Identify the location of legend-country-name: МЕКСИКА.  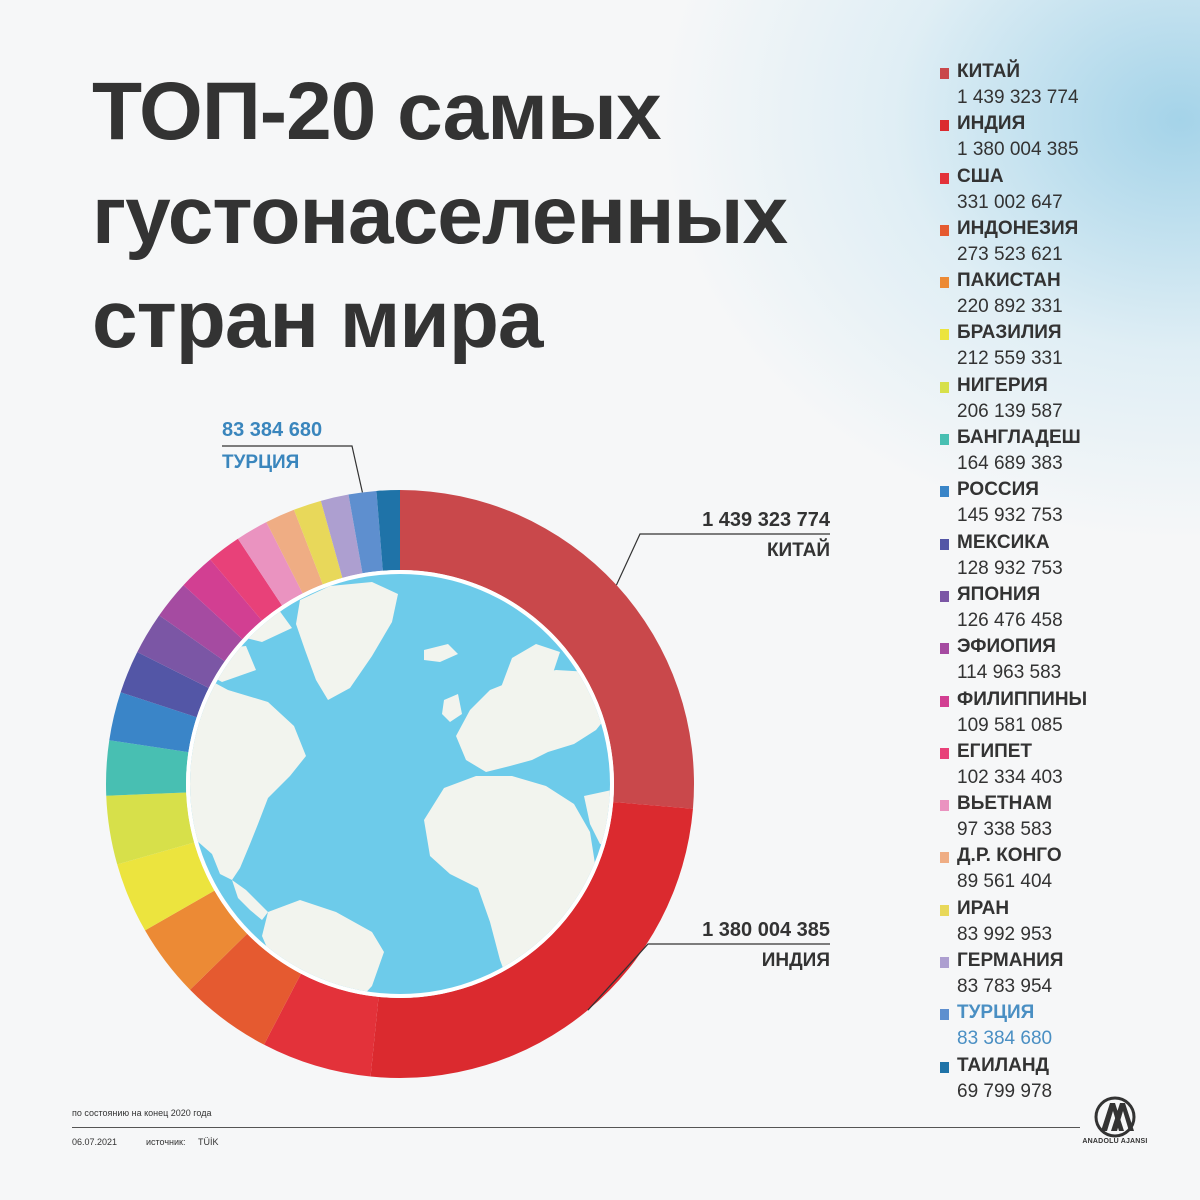
(1003, 542).